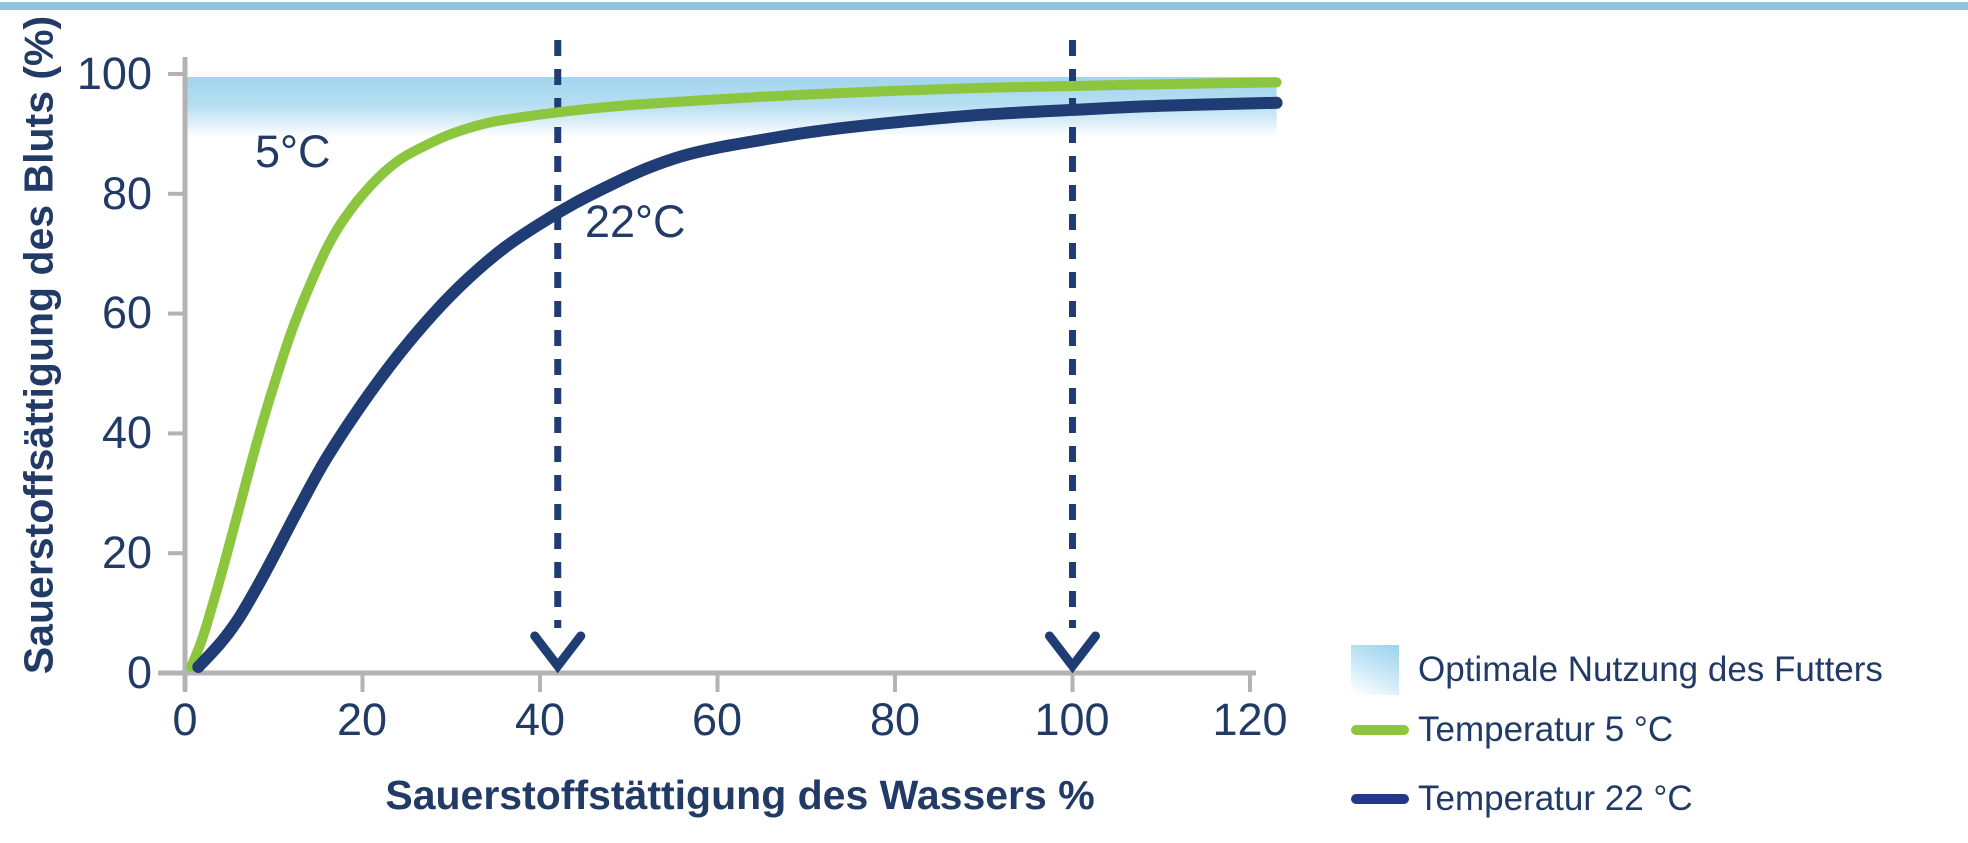  I want to click on y-axis-title: Sauerstoffsättigung des Bluts (%), so click(38, 345).